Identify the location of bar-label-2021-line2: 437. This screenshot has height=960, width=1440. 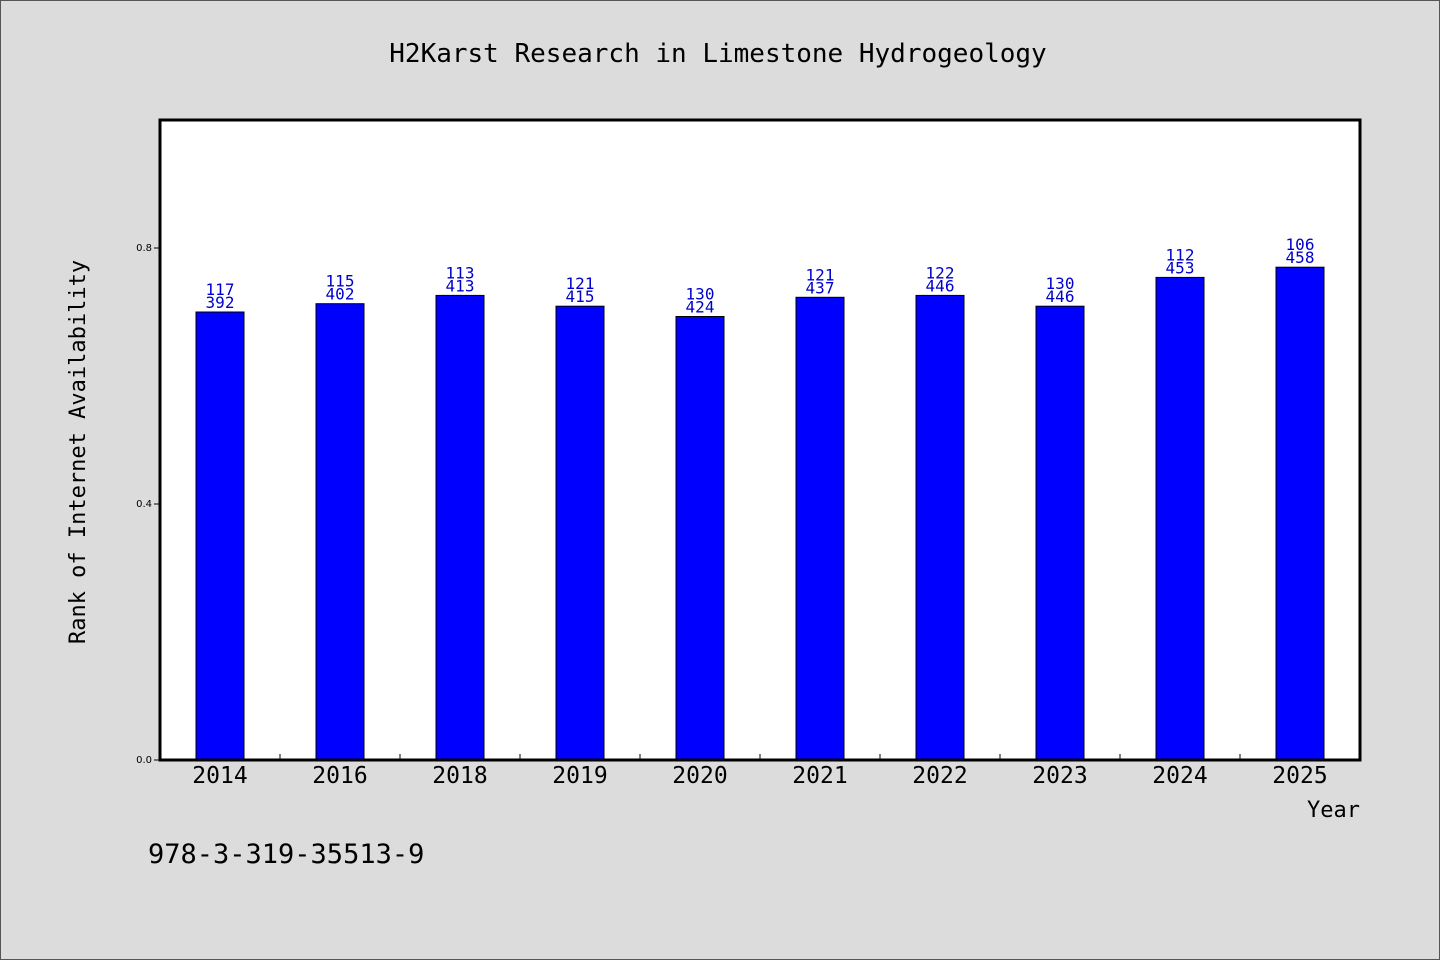
(820, 287).